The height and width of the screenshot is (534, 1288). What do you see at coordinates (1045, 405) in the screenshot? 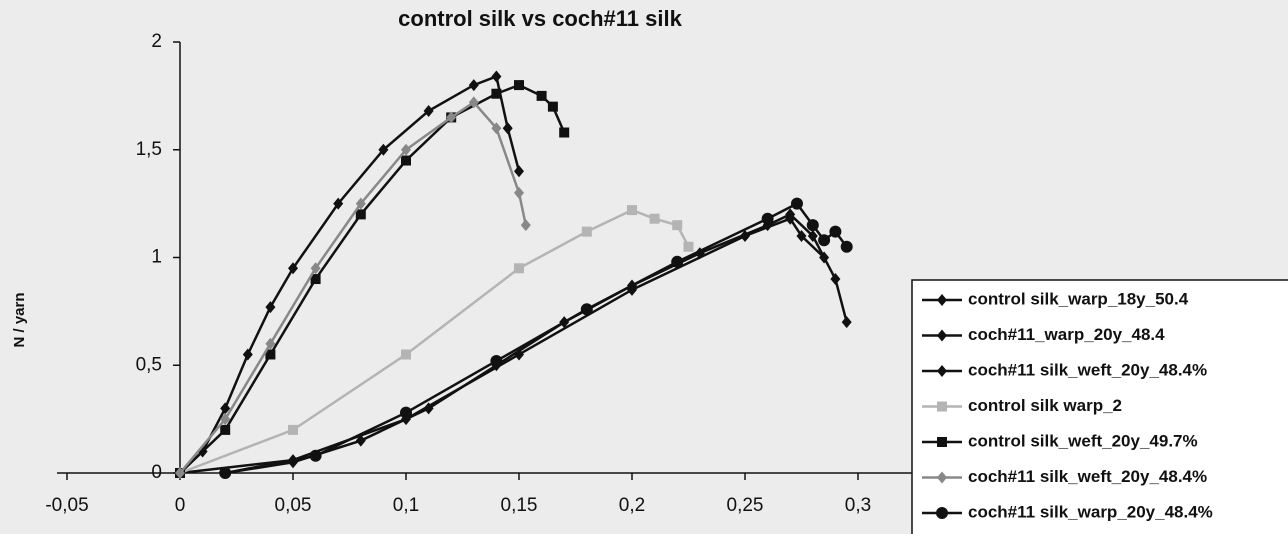
I see `legend-label: control silk warp_2` at bounding box center [1045, 405].